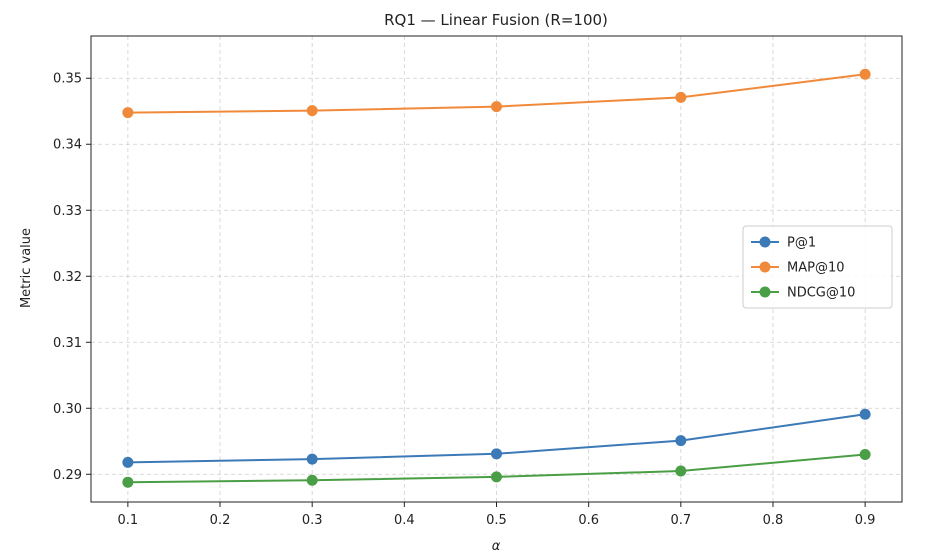  What do you see at coordinates (67, 79) in the screenshot?
I see `y-tick-label: 0.35` at bounding box center [67, 79].